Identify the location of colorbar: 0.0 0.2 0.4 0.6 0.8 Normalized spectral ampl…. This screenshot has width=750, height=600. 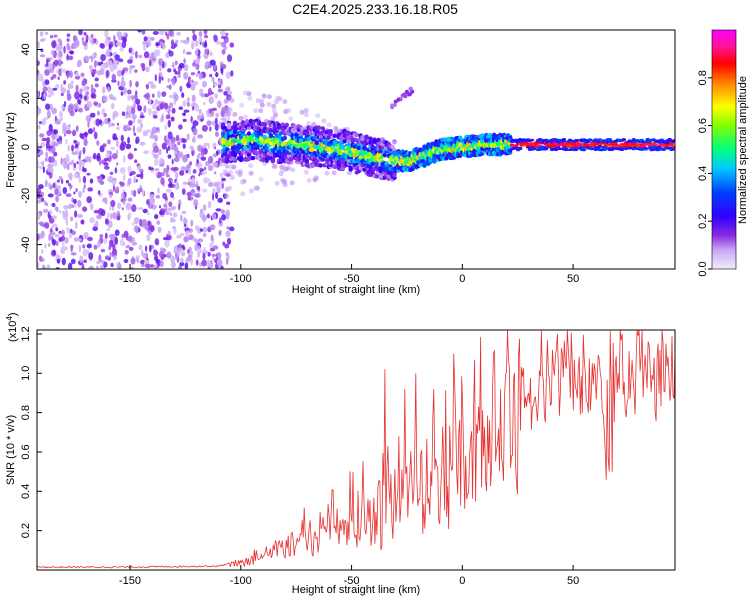
(723, 153).